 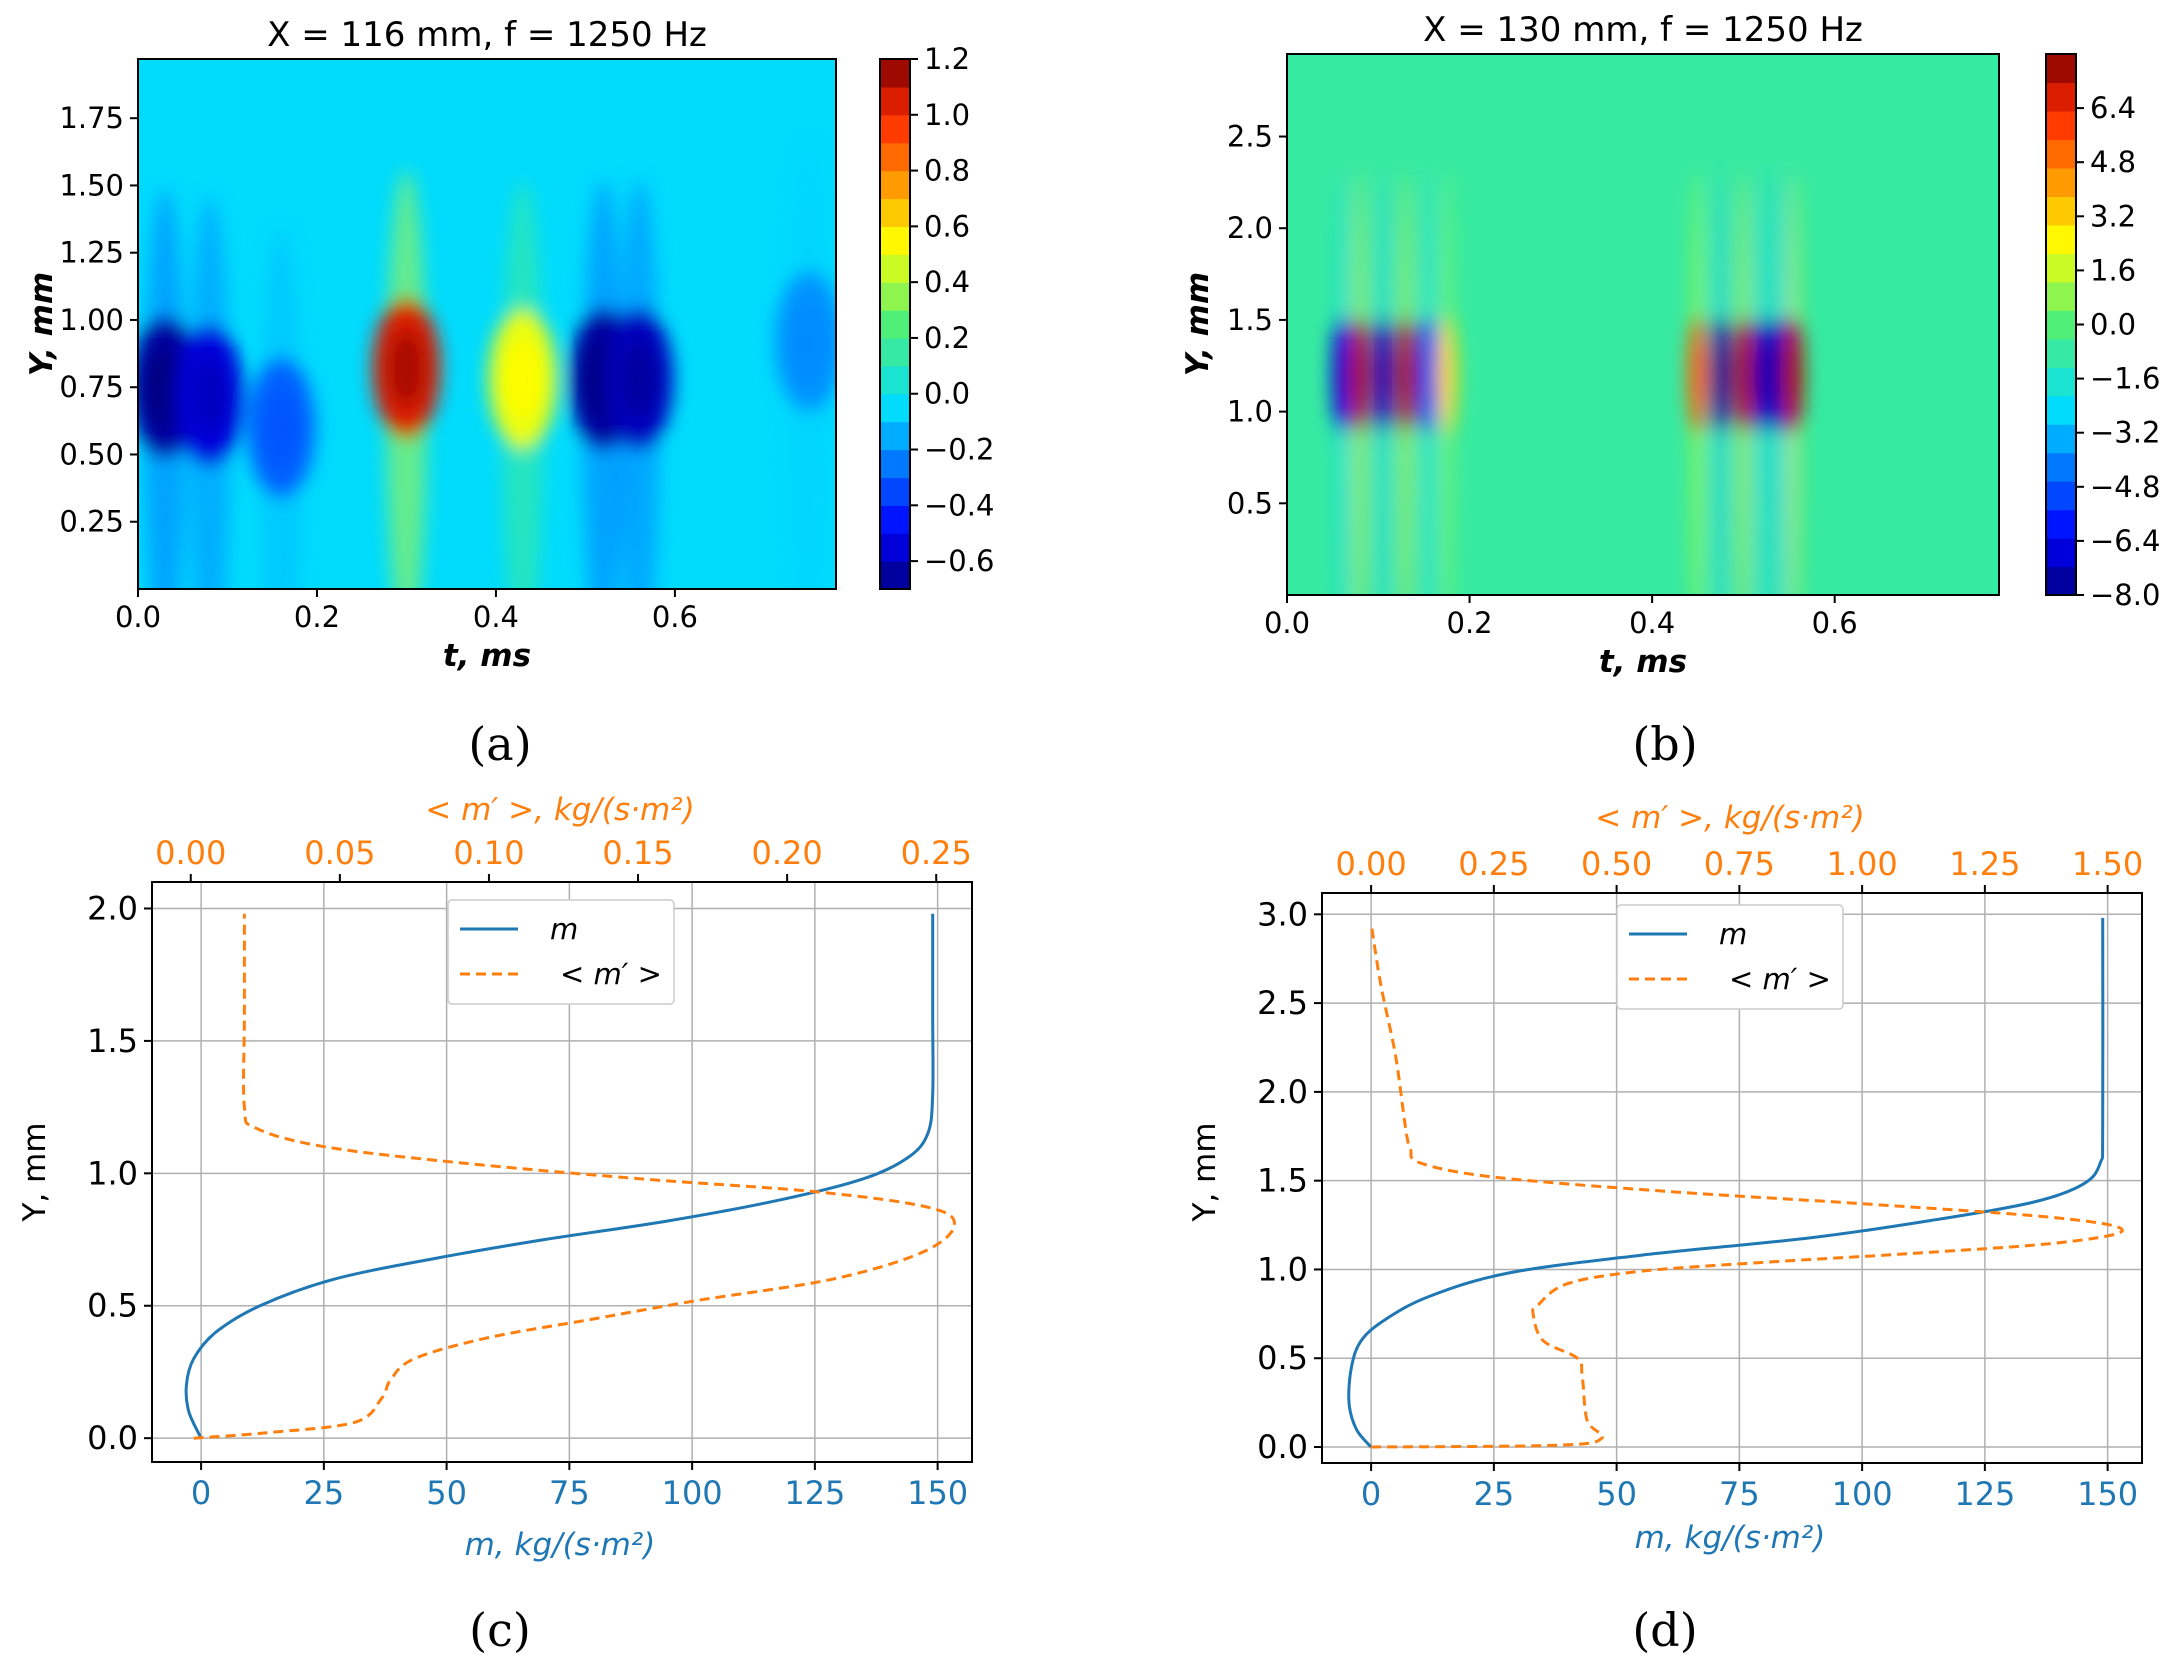 I want to click on chart-c-legend-label-mprime: < m′ >, so click(x=611, y=974).